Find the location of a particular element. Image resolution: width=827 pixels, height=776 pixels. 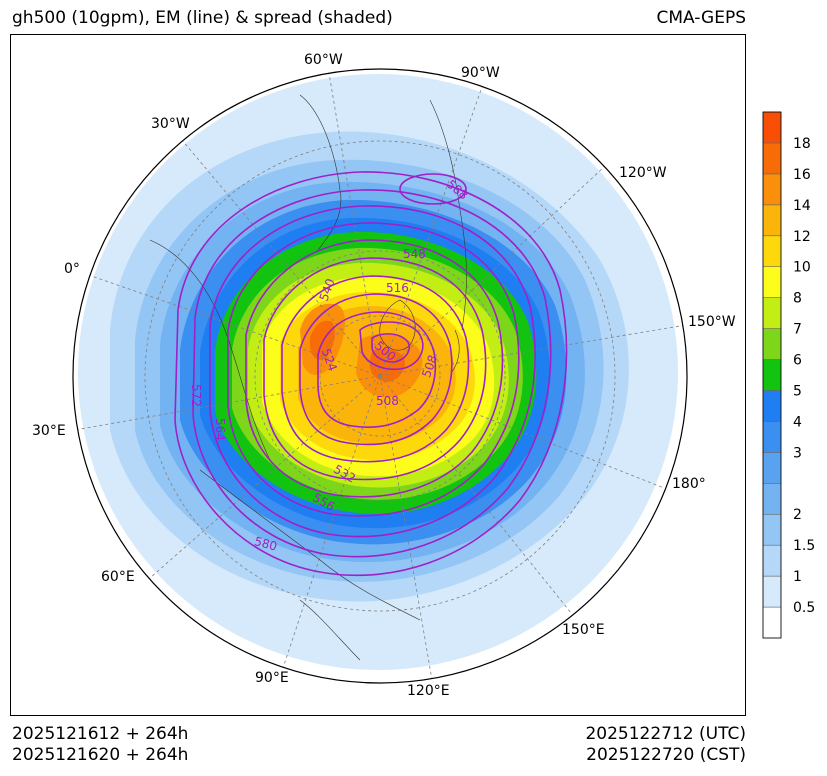

colorbar-tick-label: 10 is located at coordinates (802, 268).